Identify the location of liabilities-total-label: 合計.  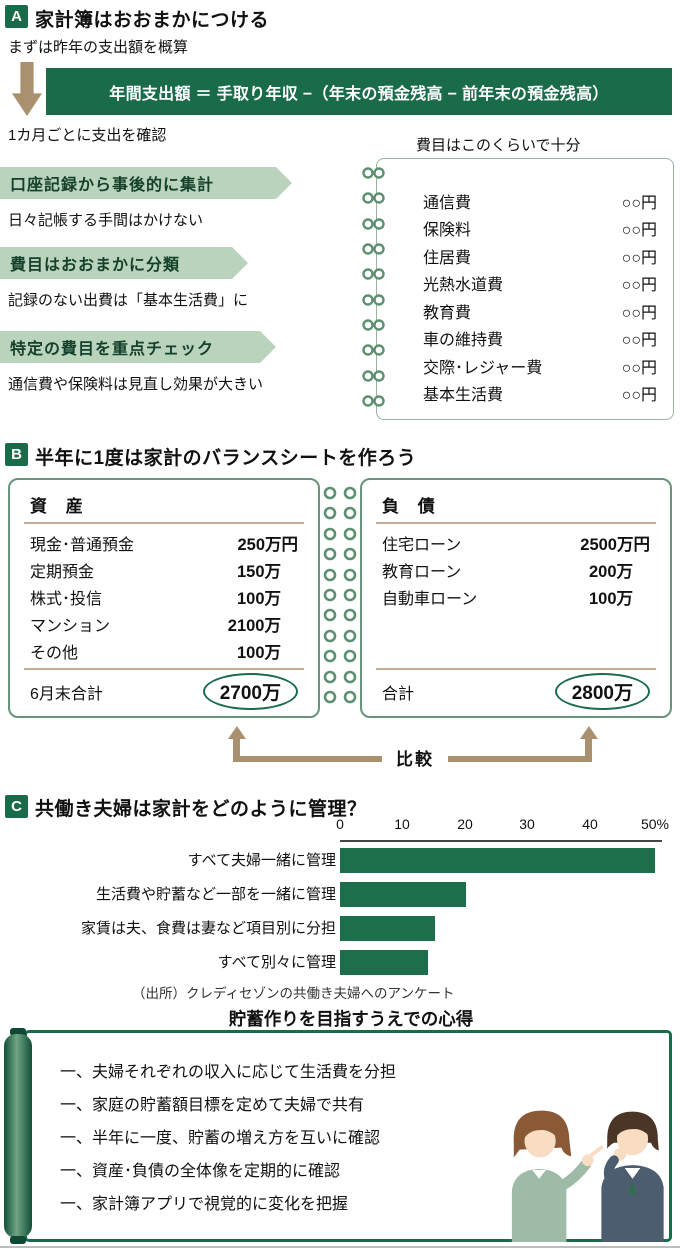
(398, 694).